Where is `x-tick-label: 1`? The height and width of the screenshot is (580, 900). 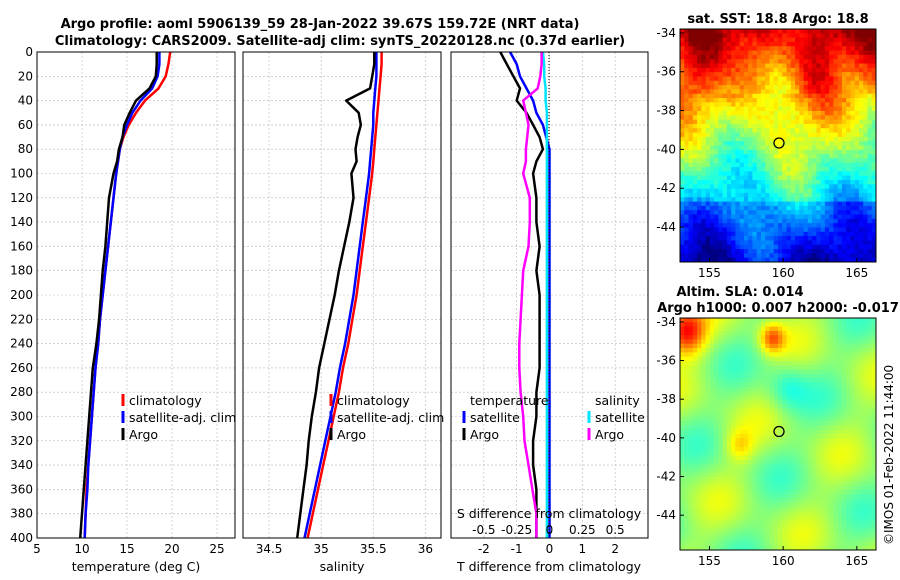 x-tick-label: 1 is located at coordinates (583, 549).